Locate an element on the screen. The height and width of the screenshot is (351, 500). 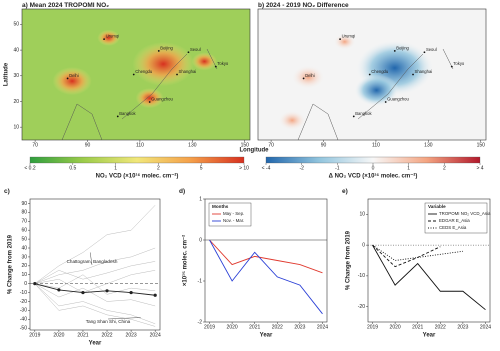
y-tick-label: 90 is located at coordinates (24, 204).